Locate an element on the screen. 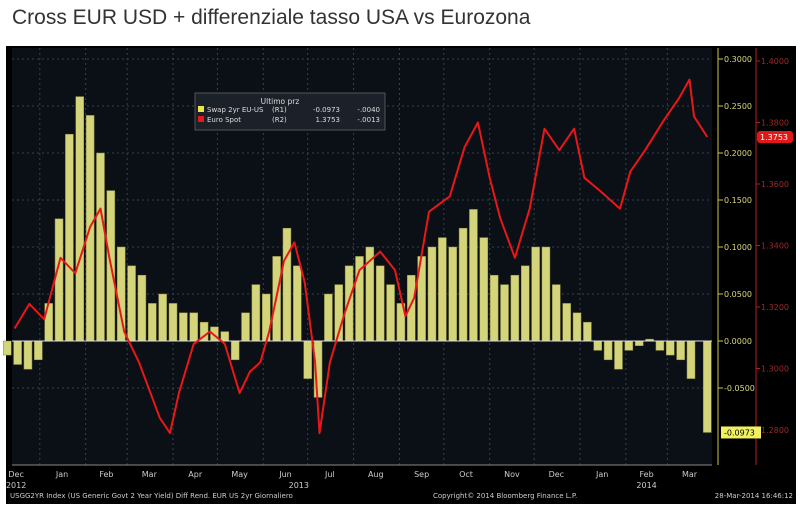 This screenshot has height=511, width=800. r1-last-value-badge is located at coordinates (741, 432).